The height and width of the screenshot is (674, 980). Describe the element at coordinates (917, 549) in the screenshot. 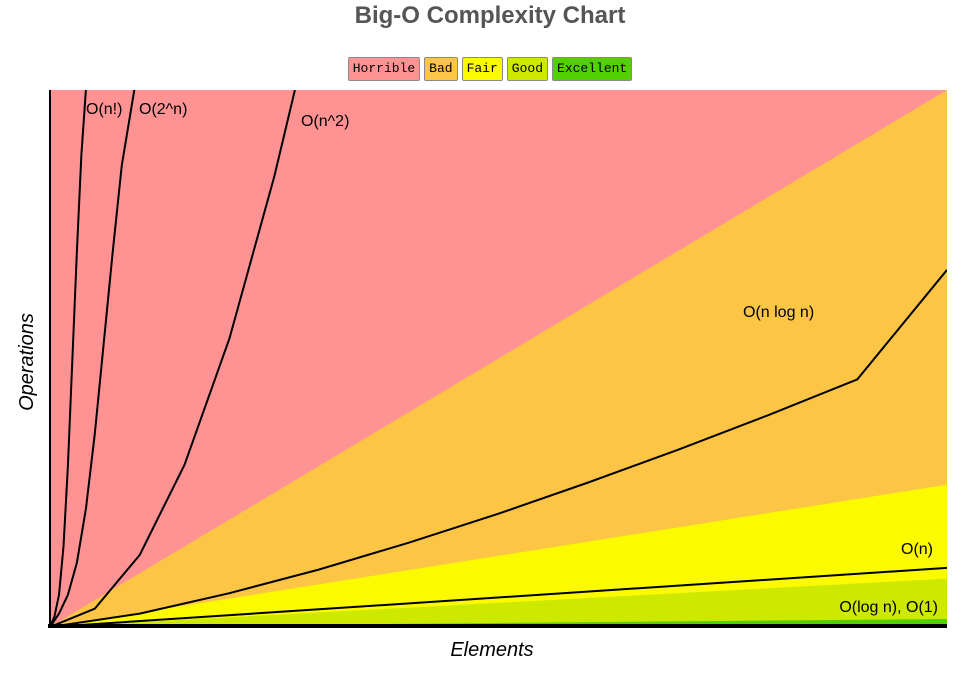

I see `curve-label-o-n: O(n)` at that location.